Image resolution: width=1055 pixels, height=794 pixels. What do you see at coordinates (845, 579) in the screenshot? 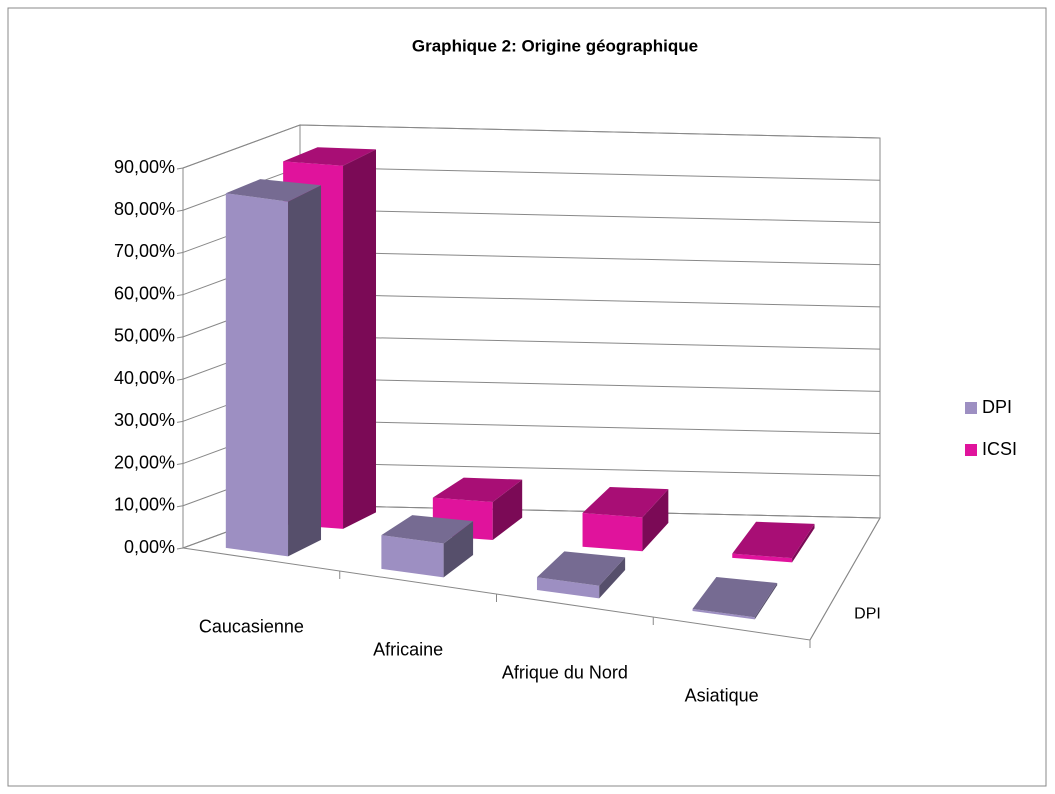
I see `depth-axis` at bounding box center [845, 579].